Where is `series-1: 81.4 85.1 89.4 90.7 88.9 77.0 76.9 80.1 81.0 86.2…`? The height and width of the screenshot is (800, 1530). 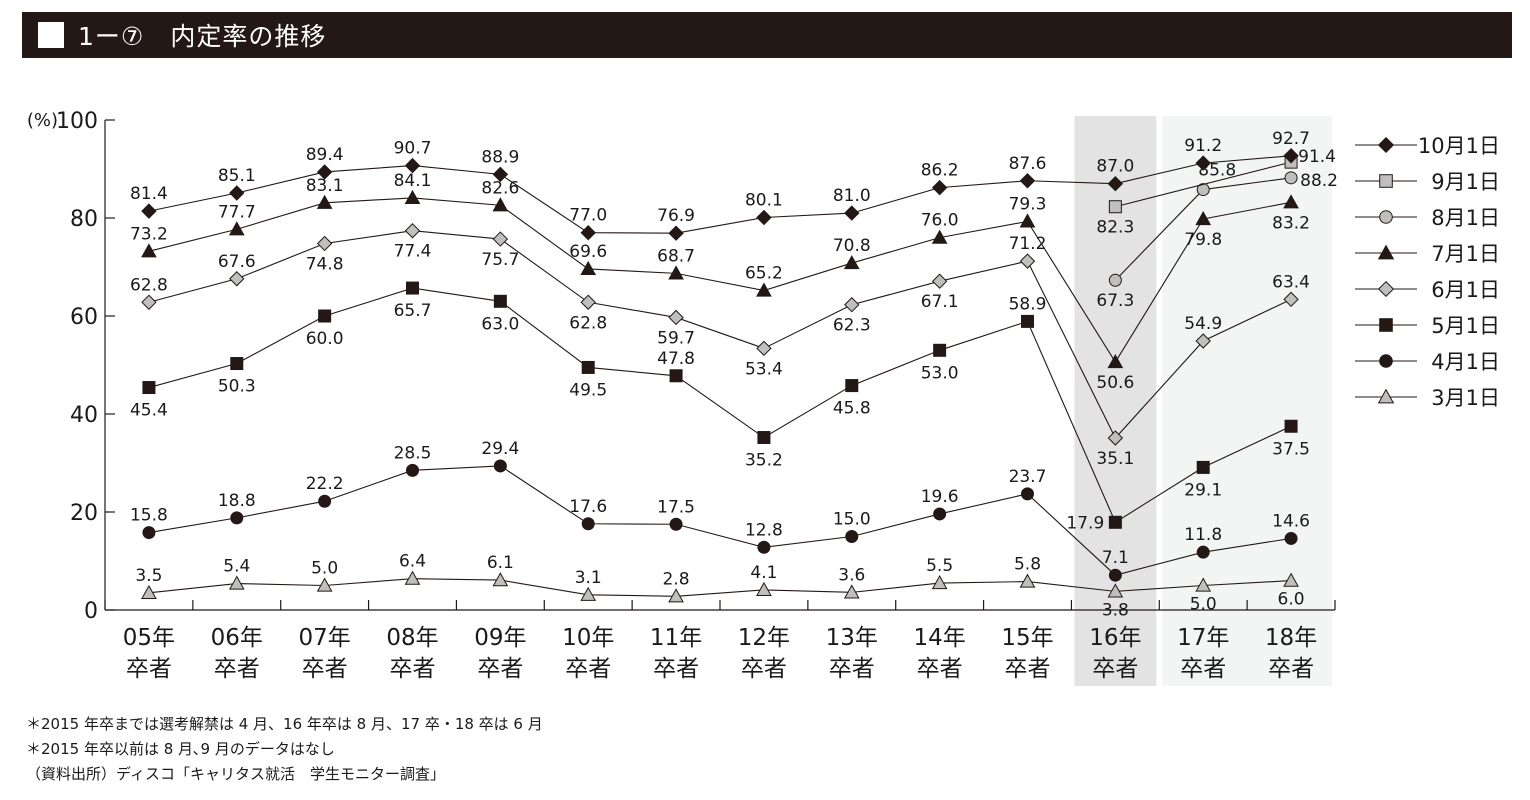
series-1: 81.4 85.1 89.4 90.7 88.9 77.0 76.9 80.1 81.0 86.2… is located at coordinates (720, 185).